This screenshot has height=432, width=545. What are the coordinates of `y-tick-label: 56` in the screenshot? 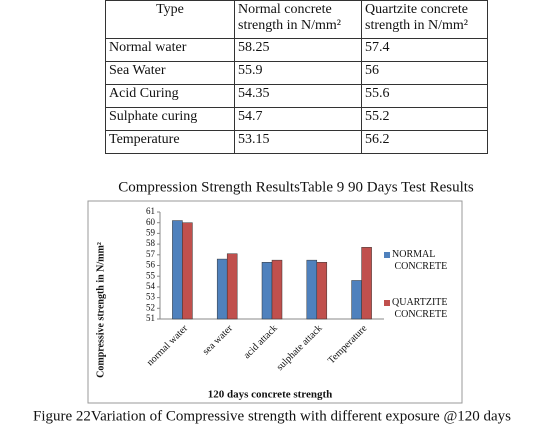 It's located at (151, 265).